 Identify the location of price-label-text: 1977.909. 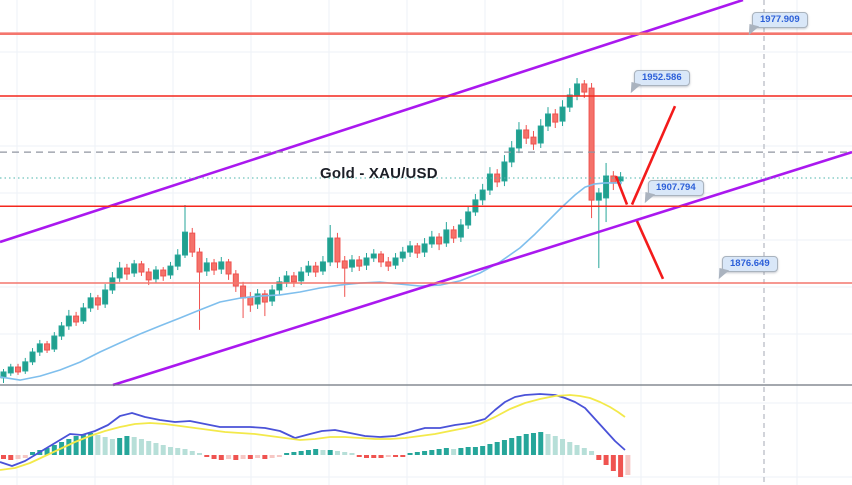
(780, 19).